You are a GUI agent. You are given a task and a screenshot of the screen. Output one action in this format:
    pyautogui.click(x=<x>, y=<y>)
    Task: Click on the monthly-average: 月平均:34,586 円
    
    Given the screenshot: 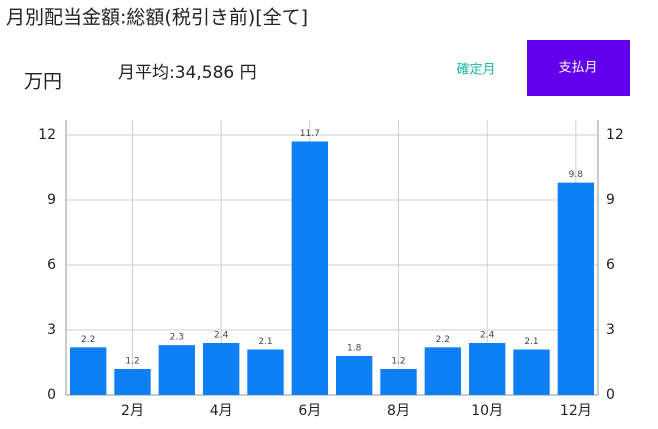 What is the action you would take?
    pyautogui.click(x=187, y=73)
    